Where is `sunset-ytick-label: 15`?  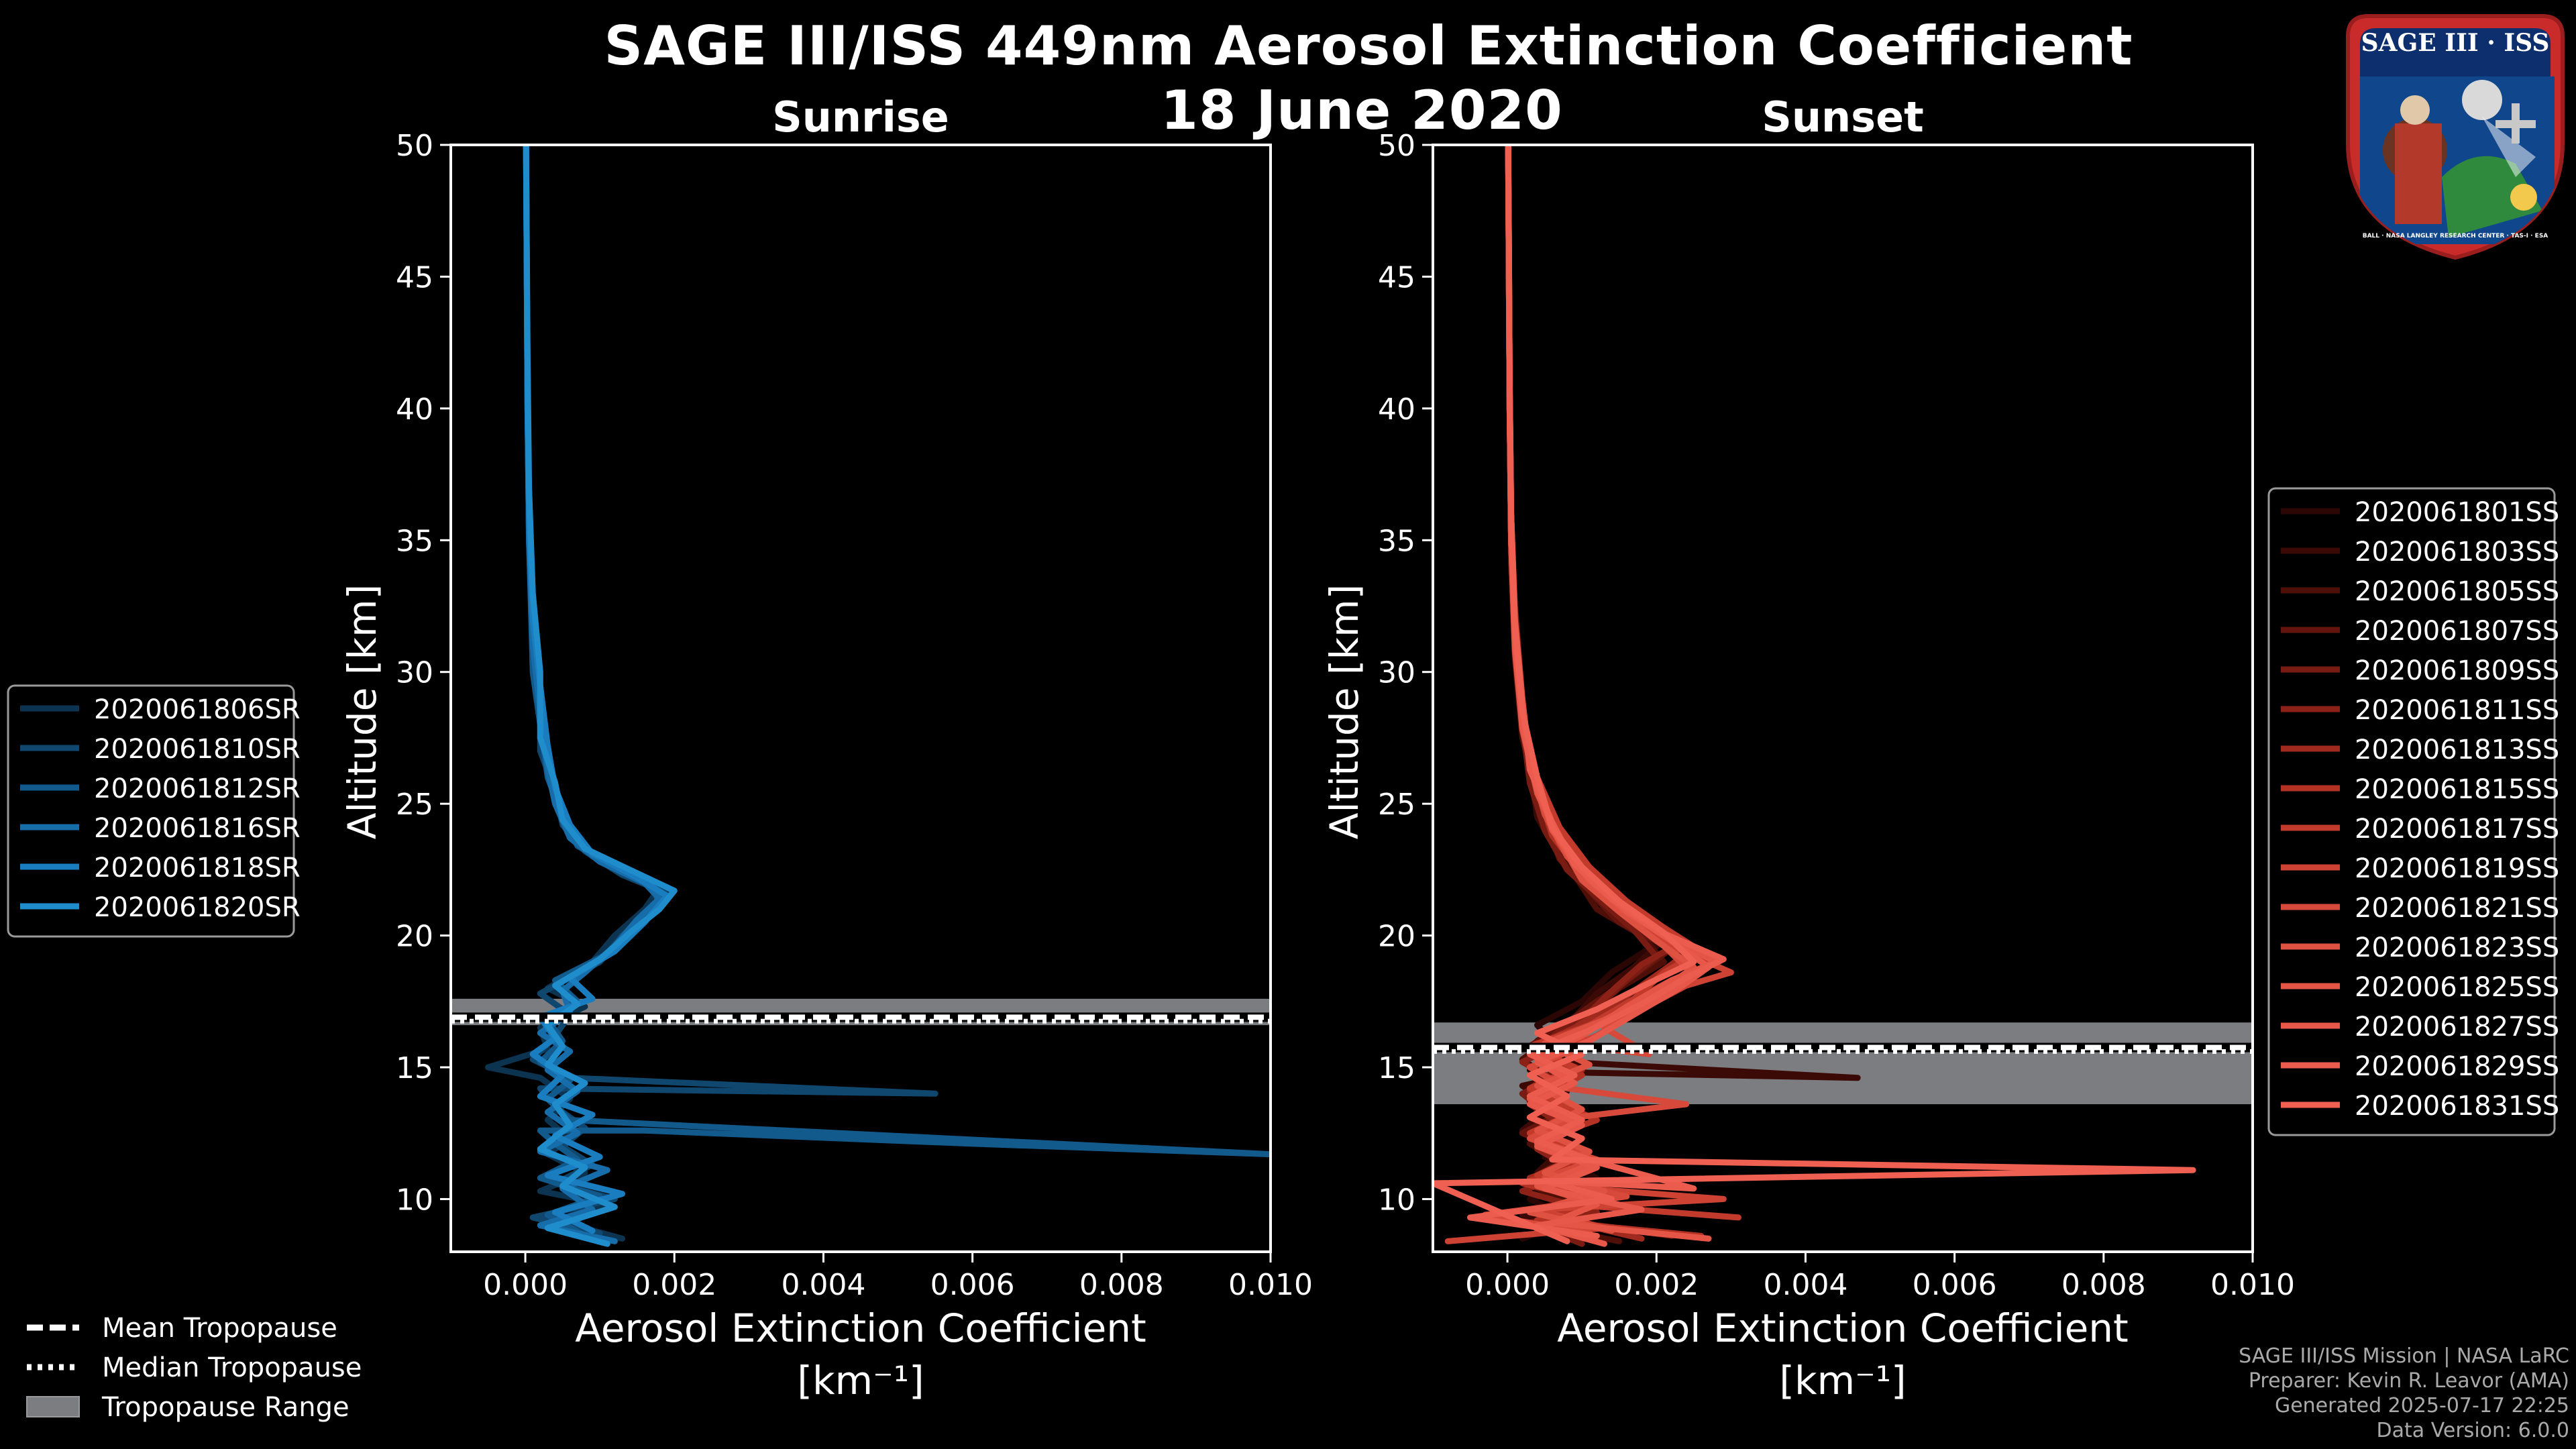 sunset-ytick-label: 15 is located at coordinates (1396, 1068).